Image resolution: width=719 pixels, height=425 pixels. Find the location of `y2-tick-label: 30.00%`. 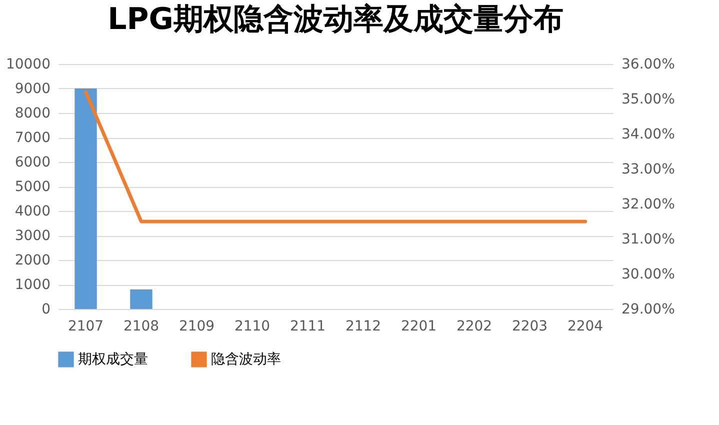

y2-tick-label: 30.00% is located at coordinates (648, 274).